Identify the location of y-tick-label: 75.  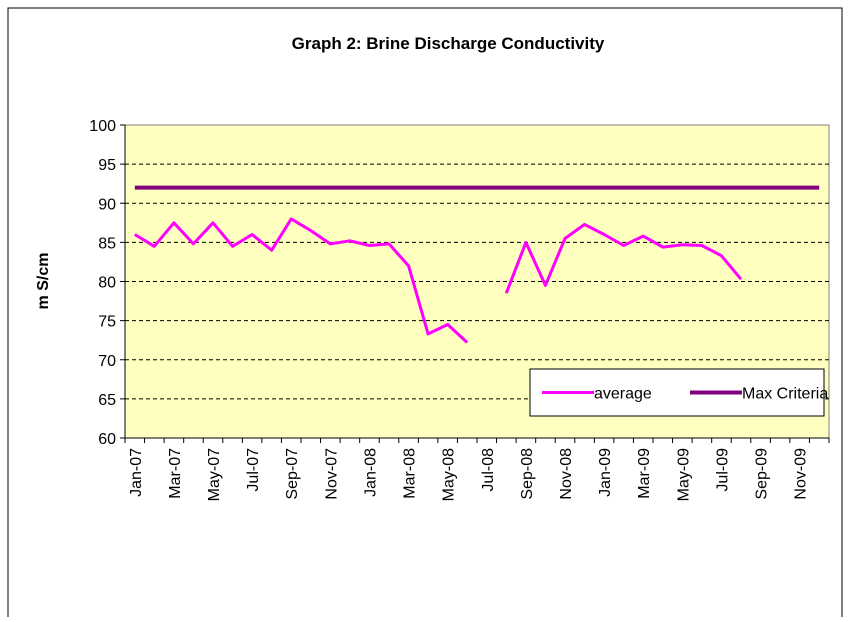
(107, 322).